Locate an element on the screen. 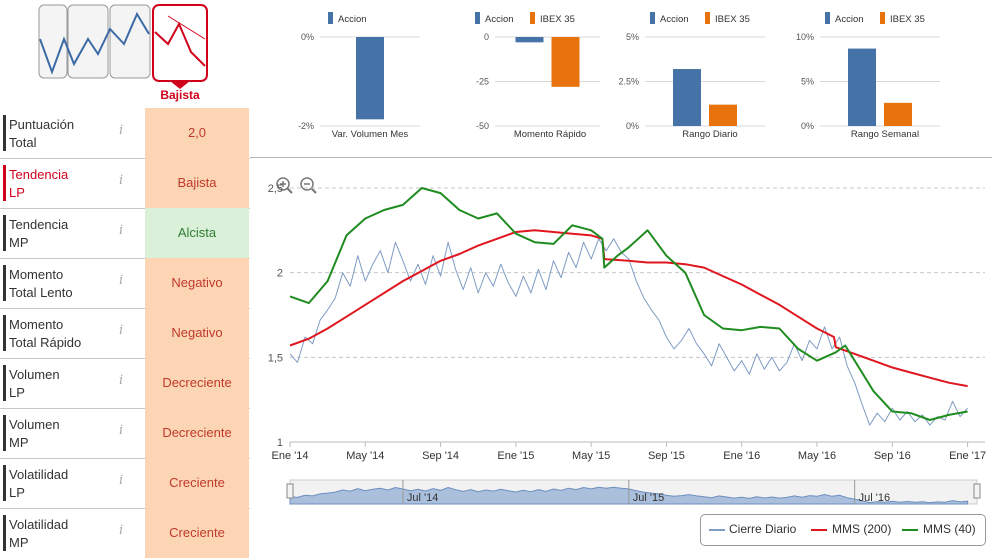 The width and height of the screenshot is (992, 558). metric-row: Volatilidad MP i Creciente is located at coordinates (125, 533).